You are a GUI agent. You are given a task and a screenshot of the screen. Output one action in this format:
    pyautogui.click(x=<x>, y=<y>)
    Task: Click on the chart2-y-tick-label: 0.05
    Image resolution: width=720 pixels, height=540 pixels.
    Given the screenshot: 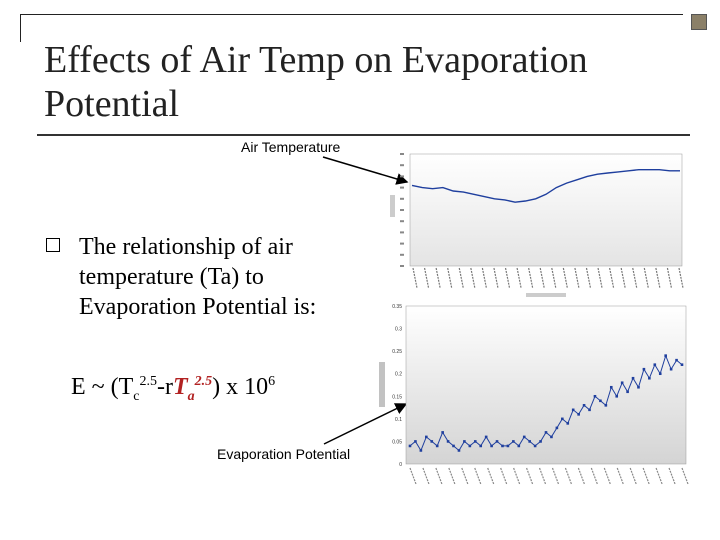 What is the action you would take?
    pyautogui.click(x=397, y=442)
    